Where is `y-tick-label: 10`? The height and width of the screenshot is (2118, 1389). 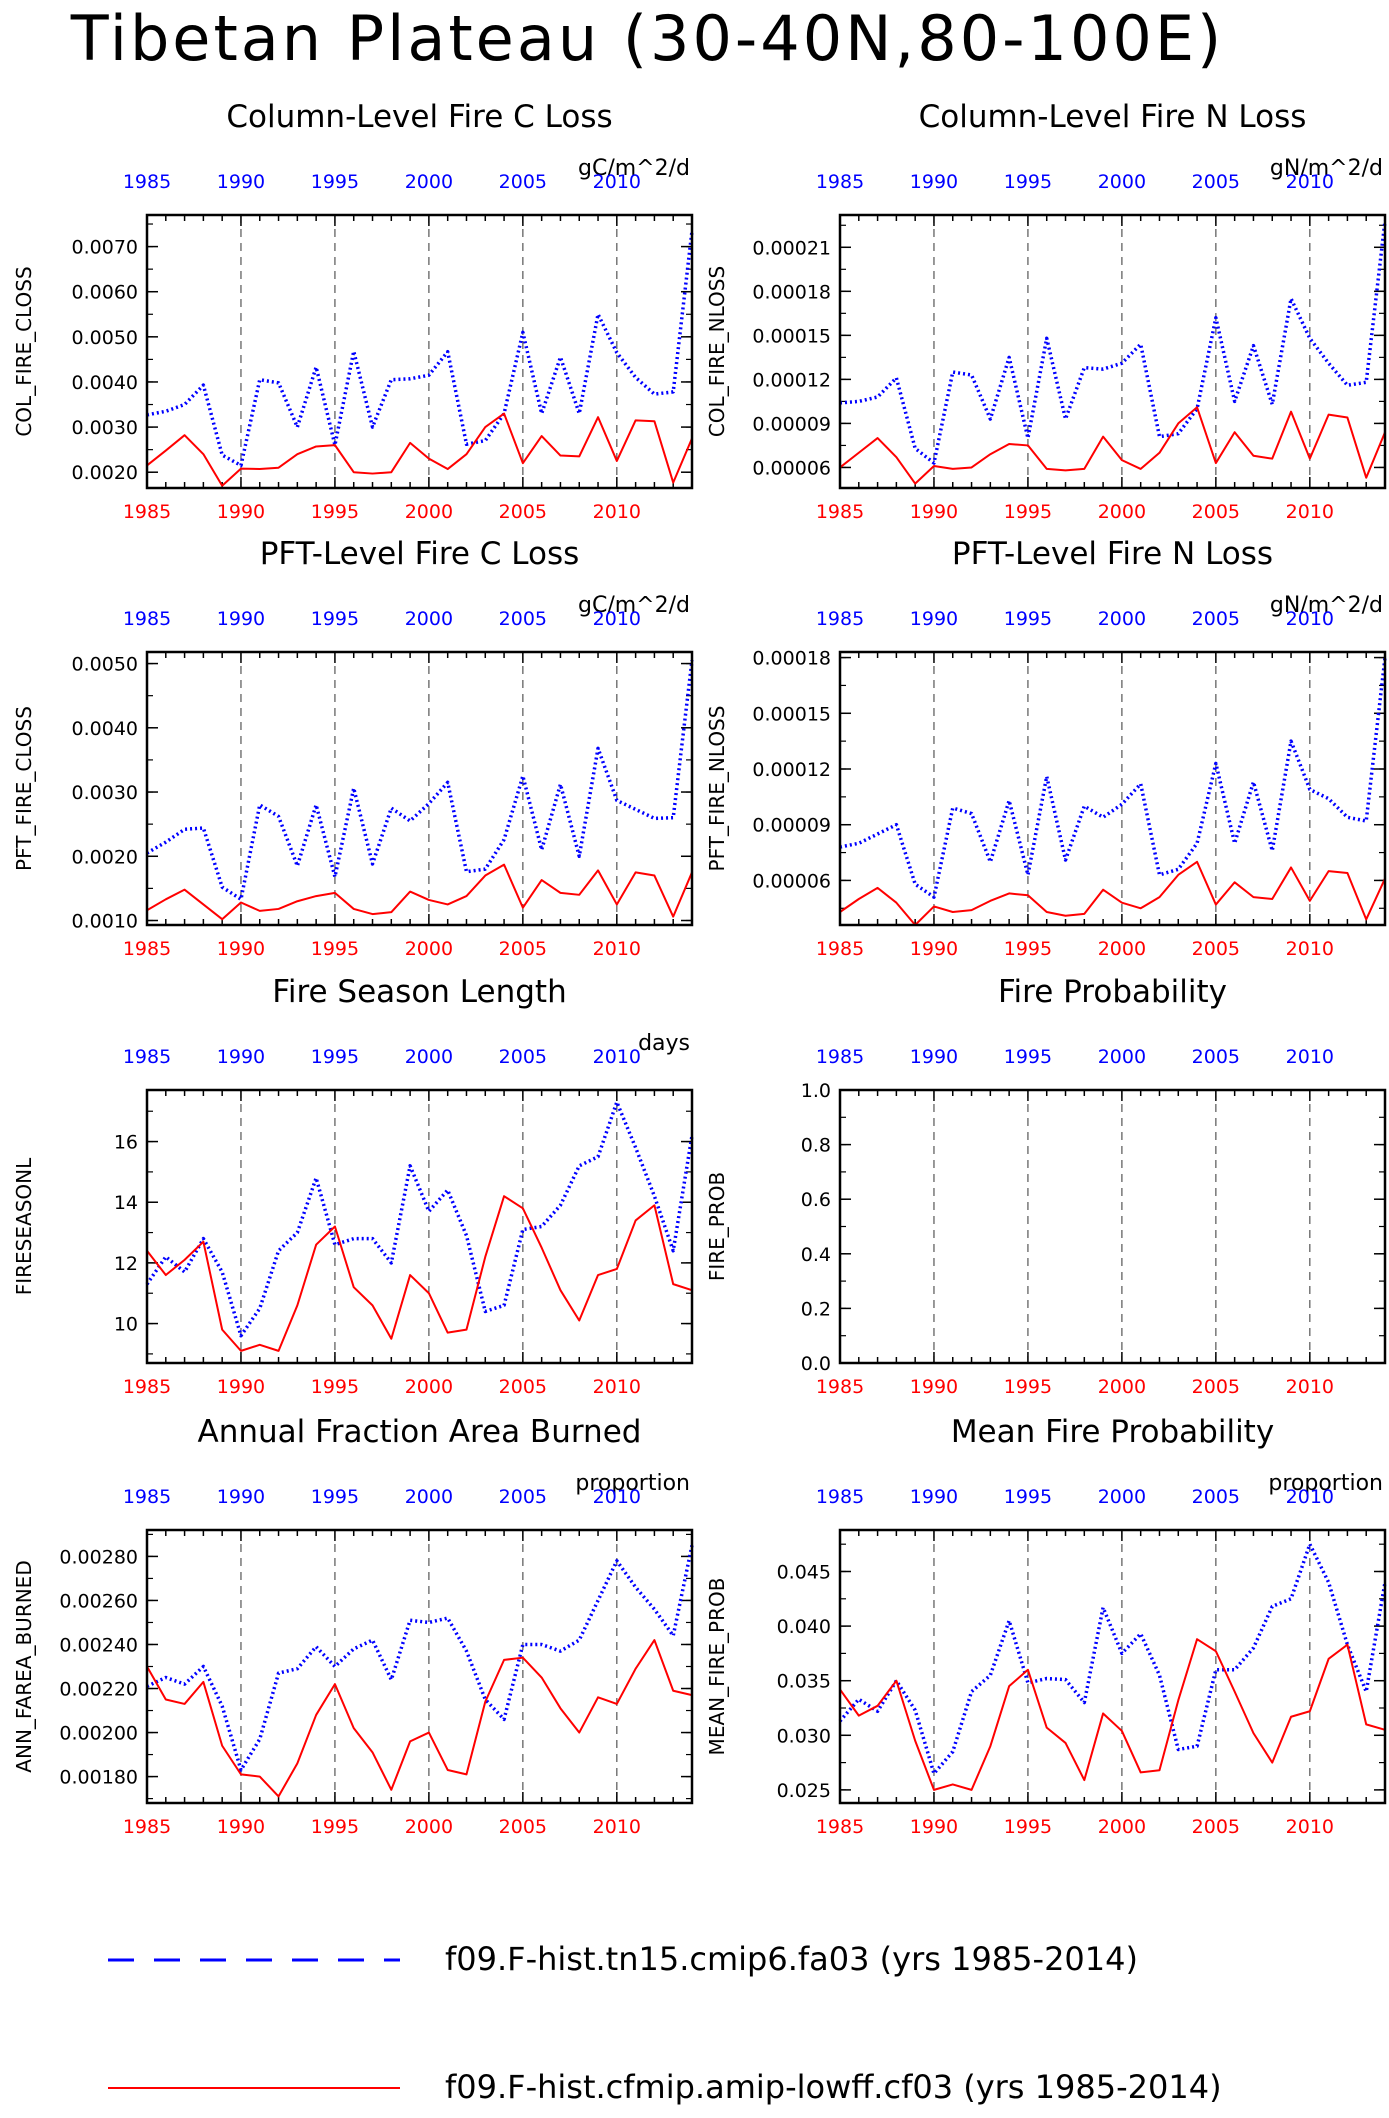
y-tick-label: 10 is located at coordinates (126, 1325).